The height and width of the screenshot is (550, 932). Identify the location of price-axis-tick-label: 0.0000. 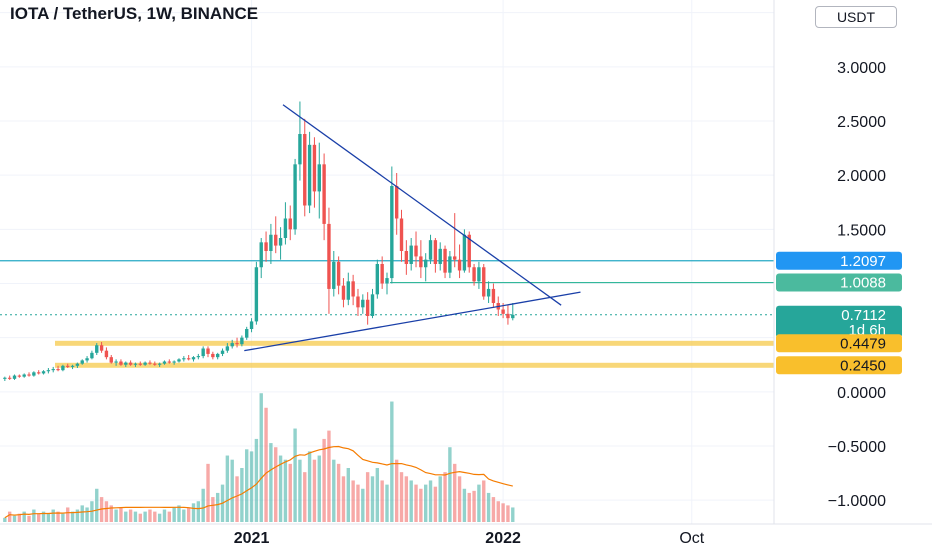
(861, 393).